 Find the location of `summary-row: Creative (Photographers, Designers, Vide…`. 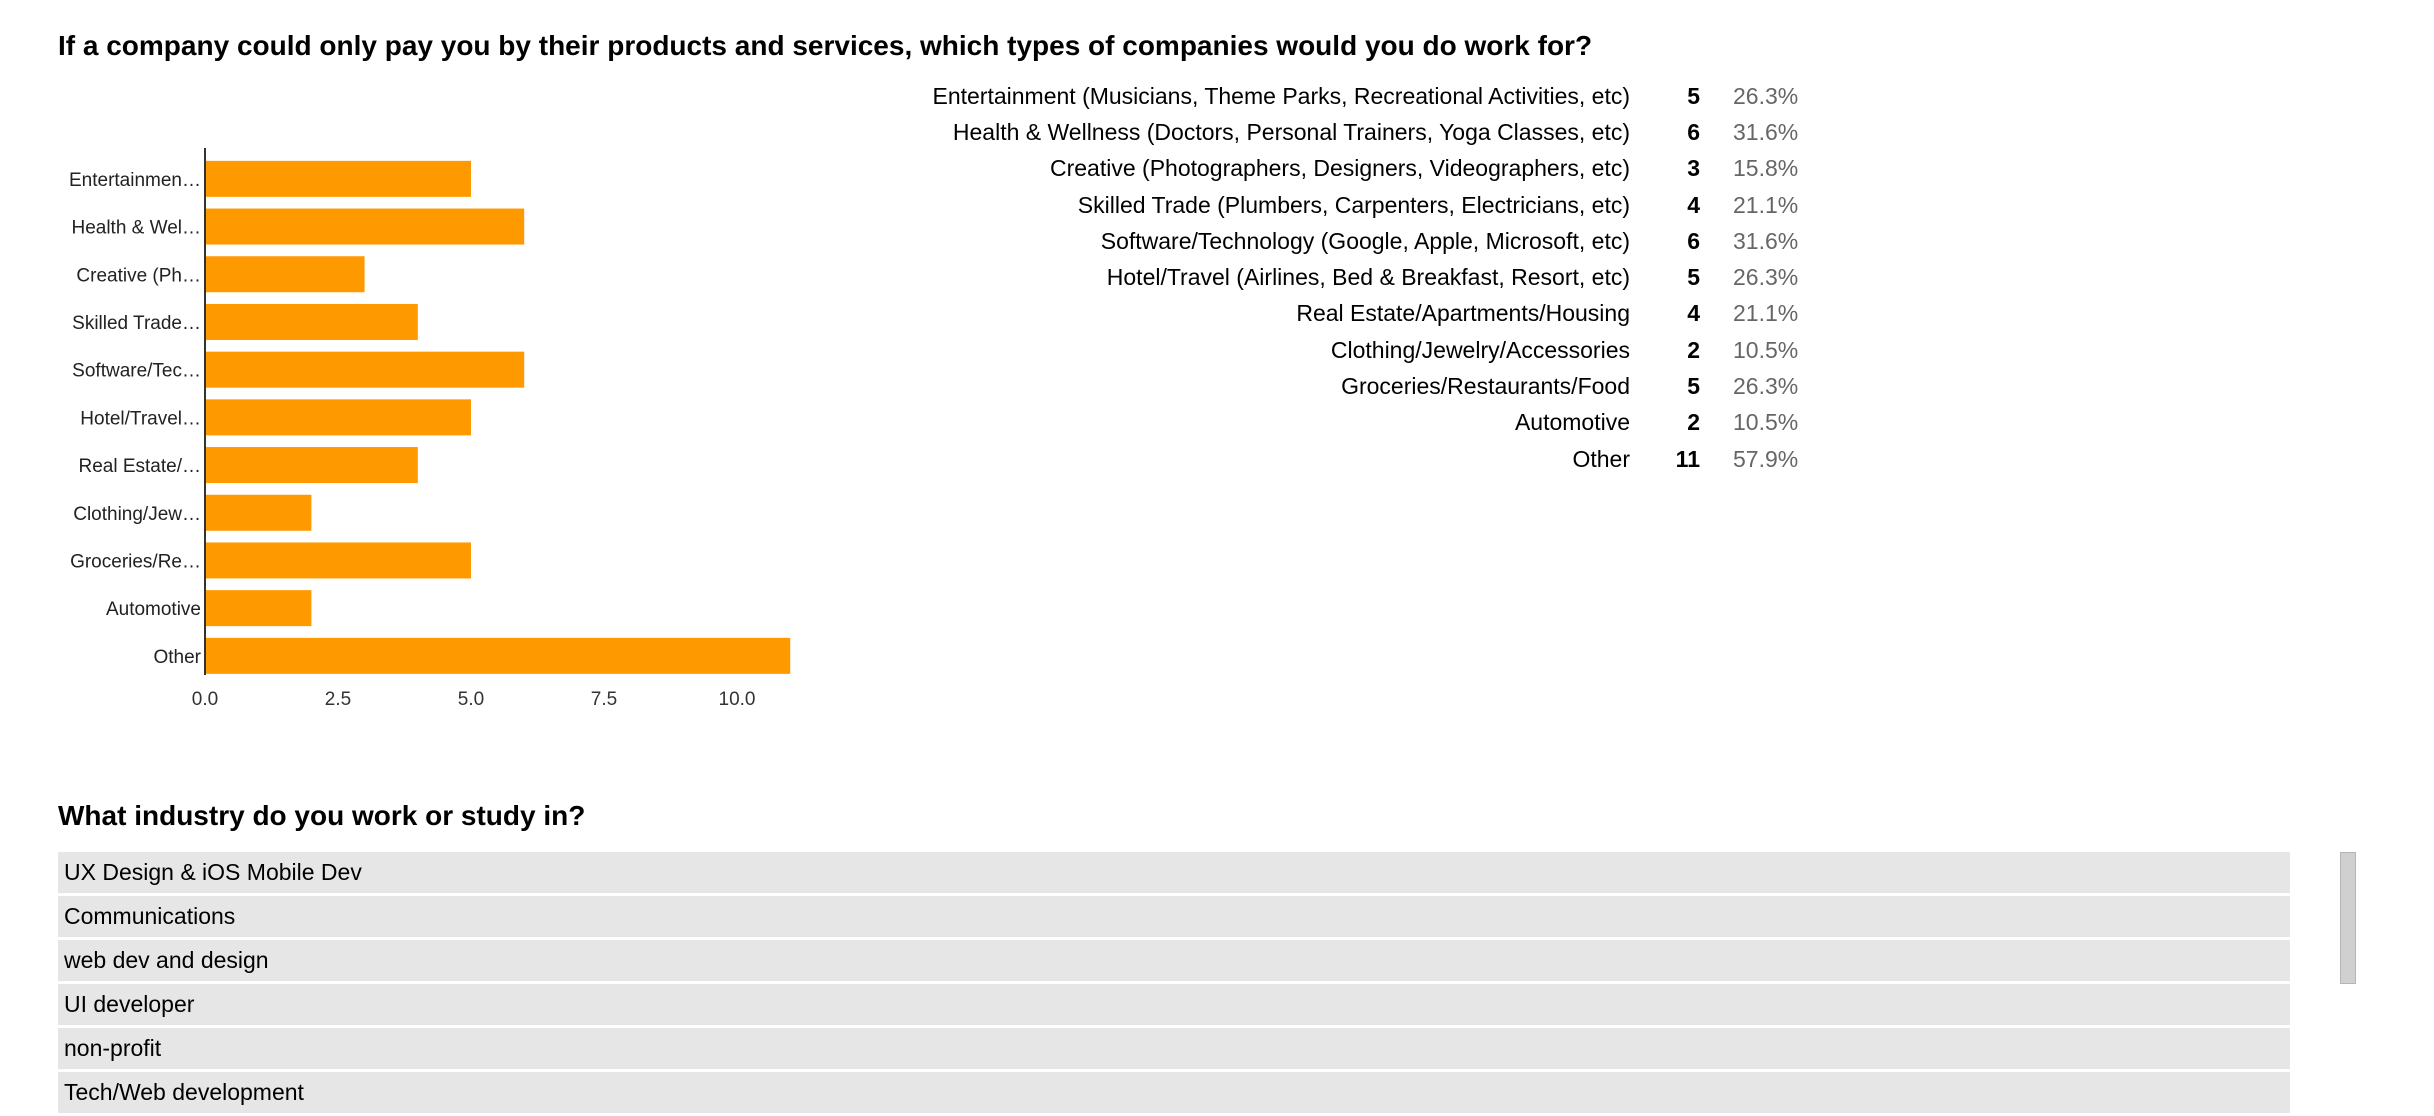

summary-row: Creative (Photographers, Designers, Vide… is located at coordinates (1299, 169).